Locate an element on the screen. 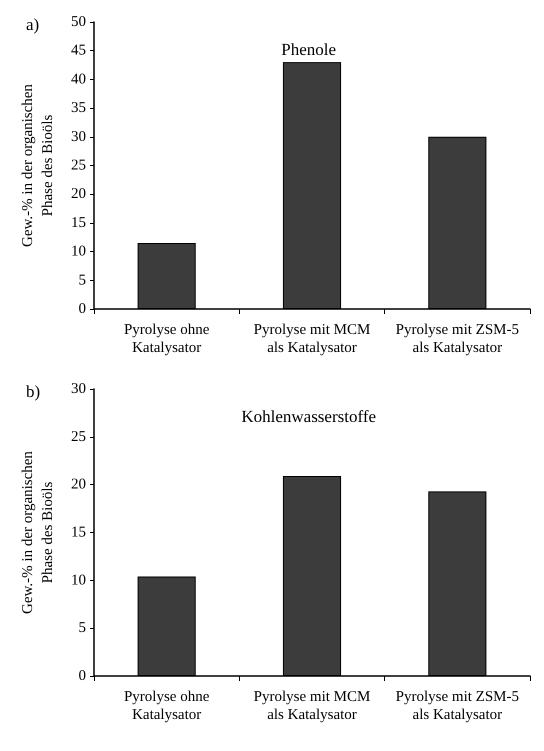 Image resolution: width=544 pixels, height=751 pixels. y-tick-label: 35 is located at coordinates (78, 108).